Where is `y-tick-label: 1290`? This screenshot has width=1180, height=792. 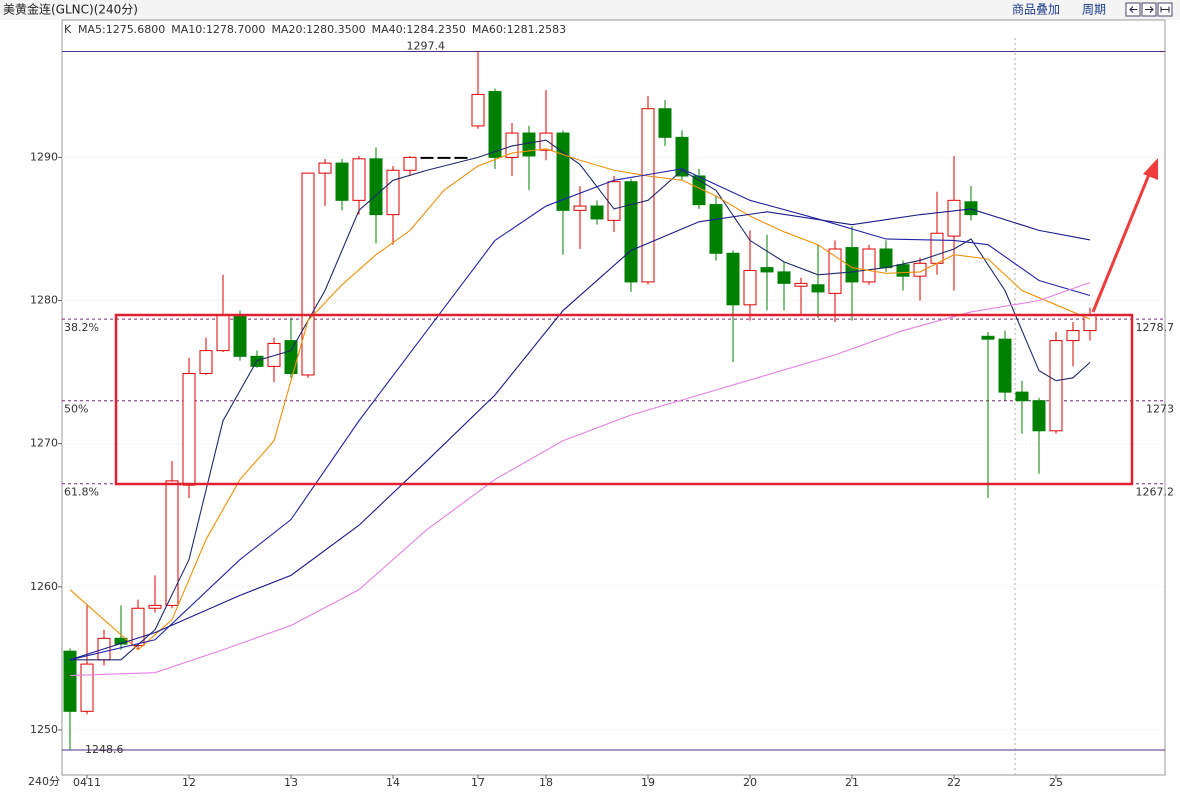
y-tick-label: 1290 is located at coordinates (44, 156).